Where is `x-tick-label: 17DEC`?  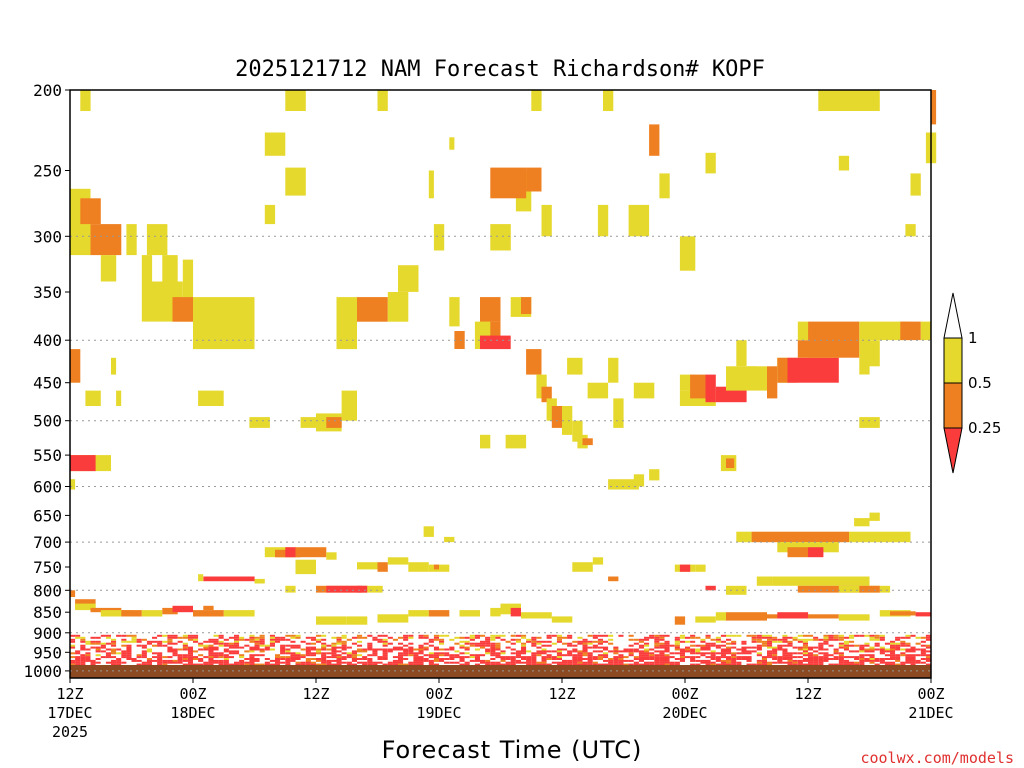
x-tick-label: 17DEC is located at coordinates (69, 713).